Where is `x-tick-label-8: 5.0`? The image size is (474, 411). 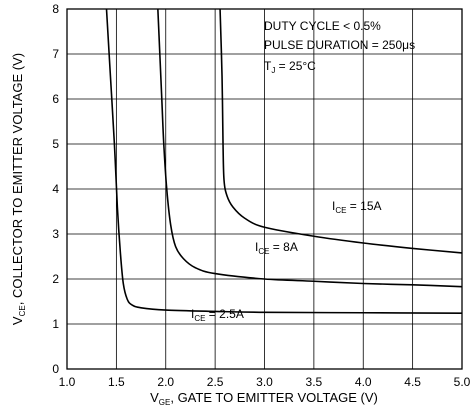 x-tick-label-8: 5.0 is located at coordinates (462, 382).